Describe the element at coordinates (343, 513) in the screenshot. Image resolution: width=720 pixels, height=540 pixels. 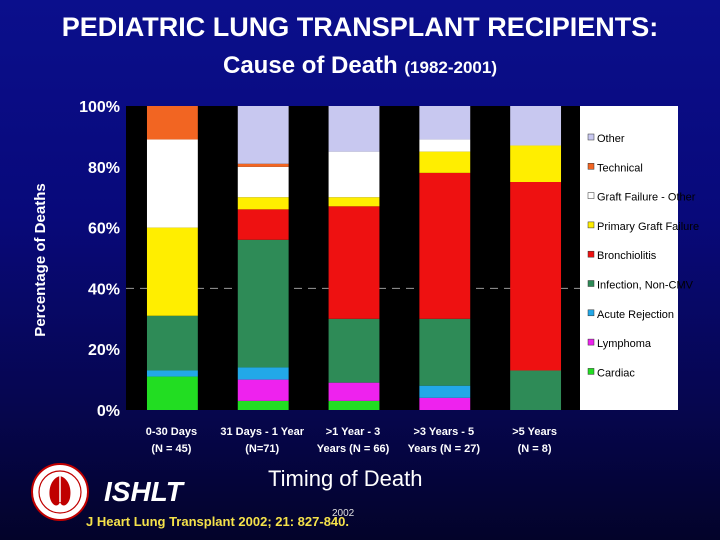
I see `year-mark: 2002` at that location.